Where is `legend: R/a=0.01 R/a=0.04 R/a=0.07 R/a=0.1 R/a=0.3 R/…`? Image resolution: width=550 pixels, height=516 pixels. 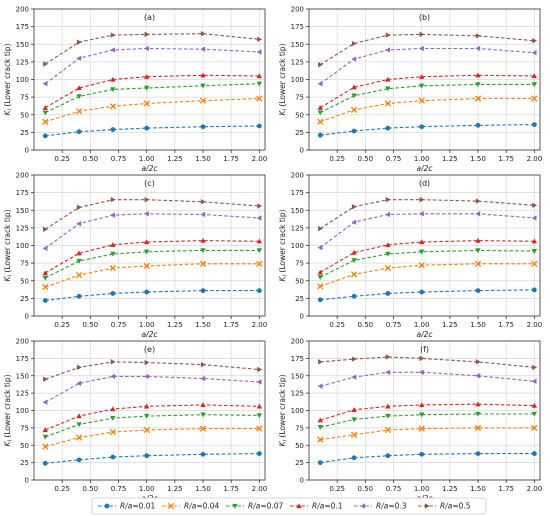
legend: R/a=0.01 R/a=0.04 R/a=0.07 R/a=0.1 R/a=0.3 R/… is located at coordinates (289, 506).